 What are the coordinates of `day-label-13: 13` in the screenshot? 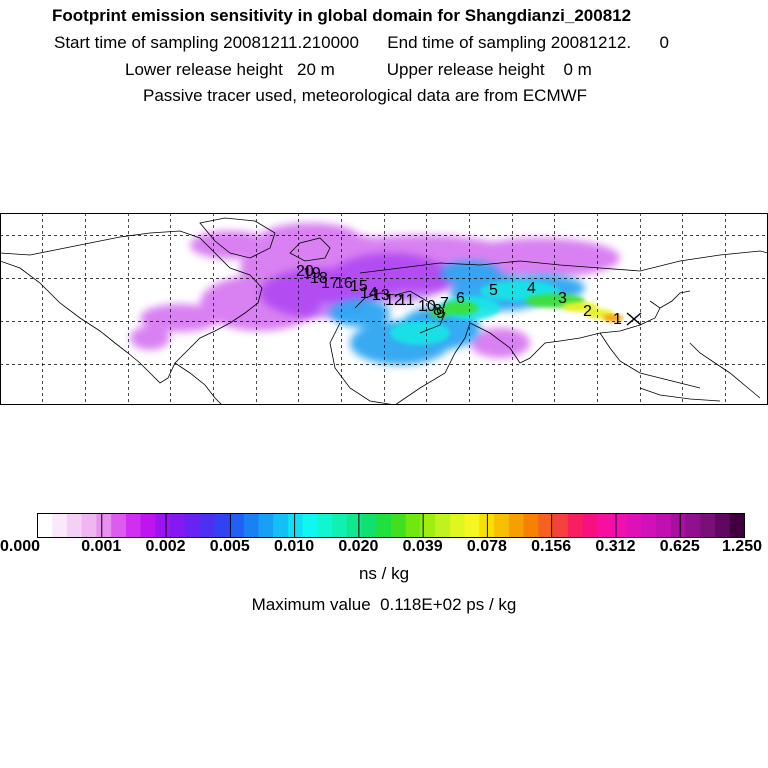 It's located at (381, 295).